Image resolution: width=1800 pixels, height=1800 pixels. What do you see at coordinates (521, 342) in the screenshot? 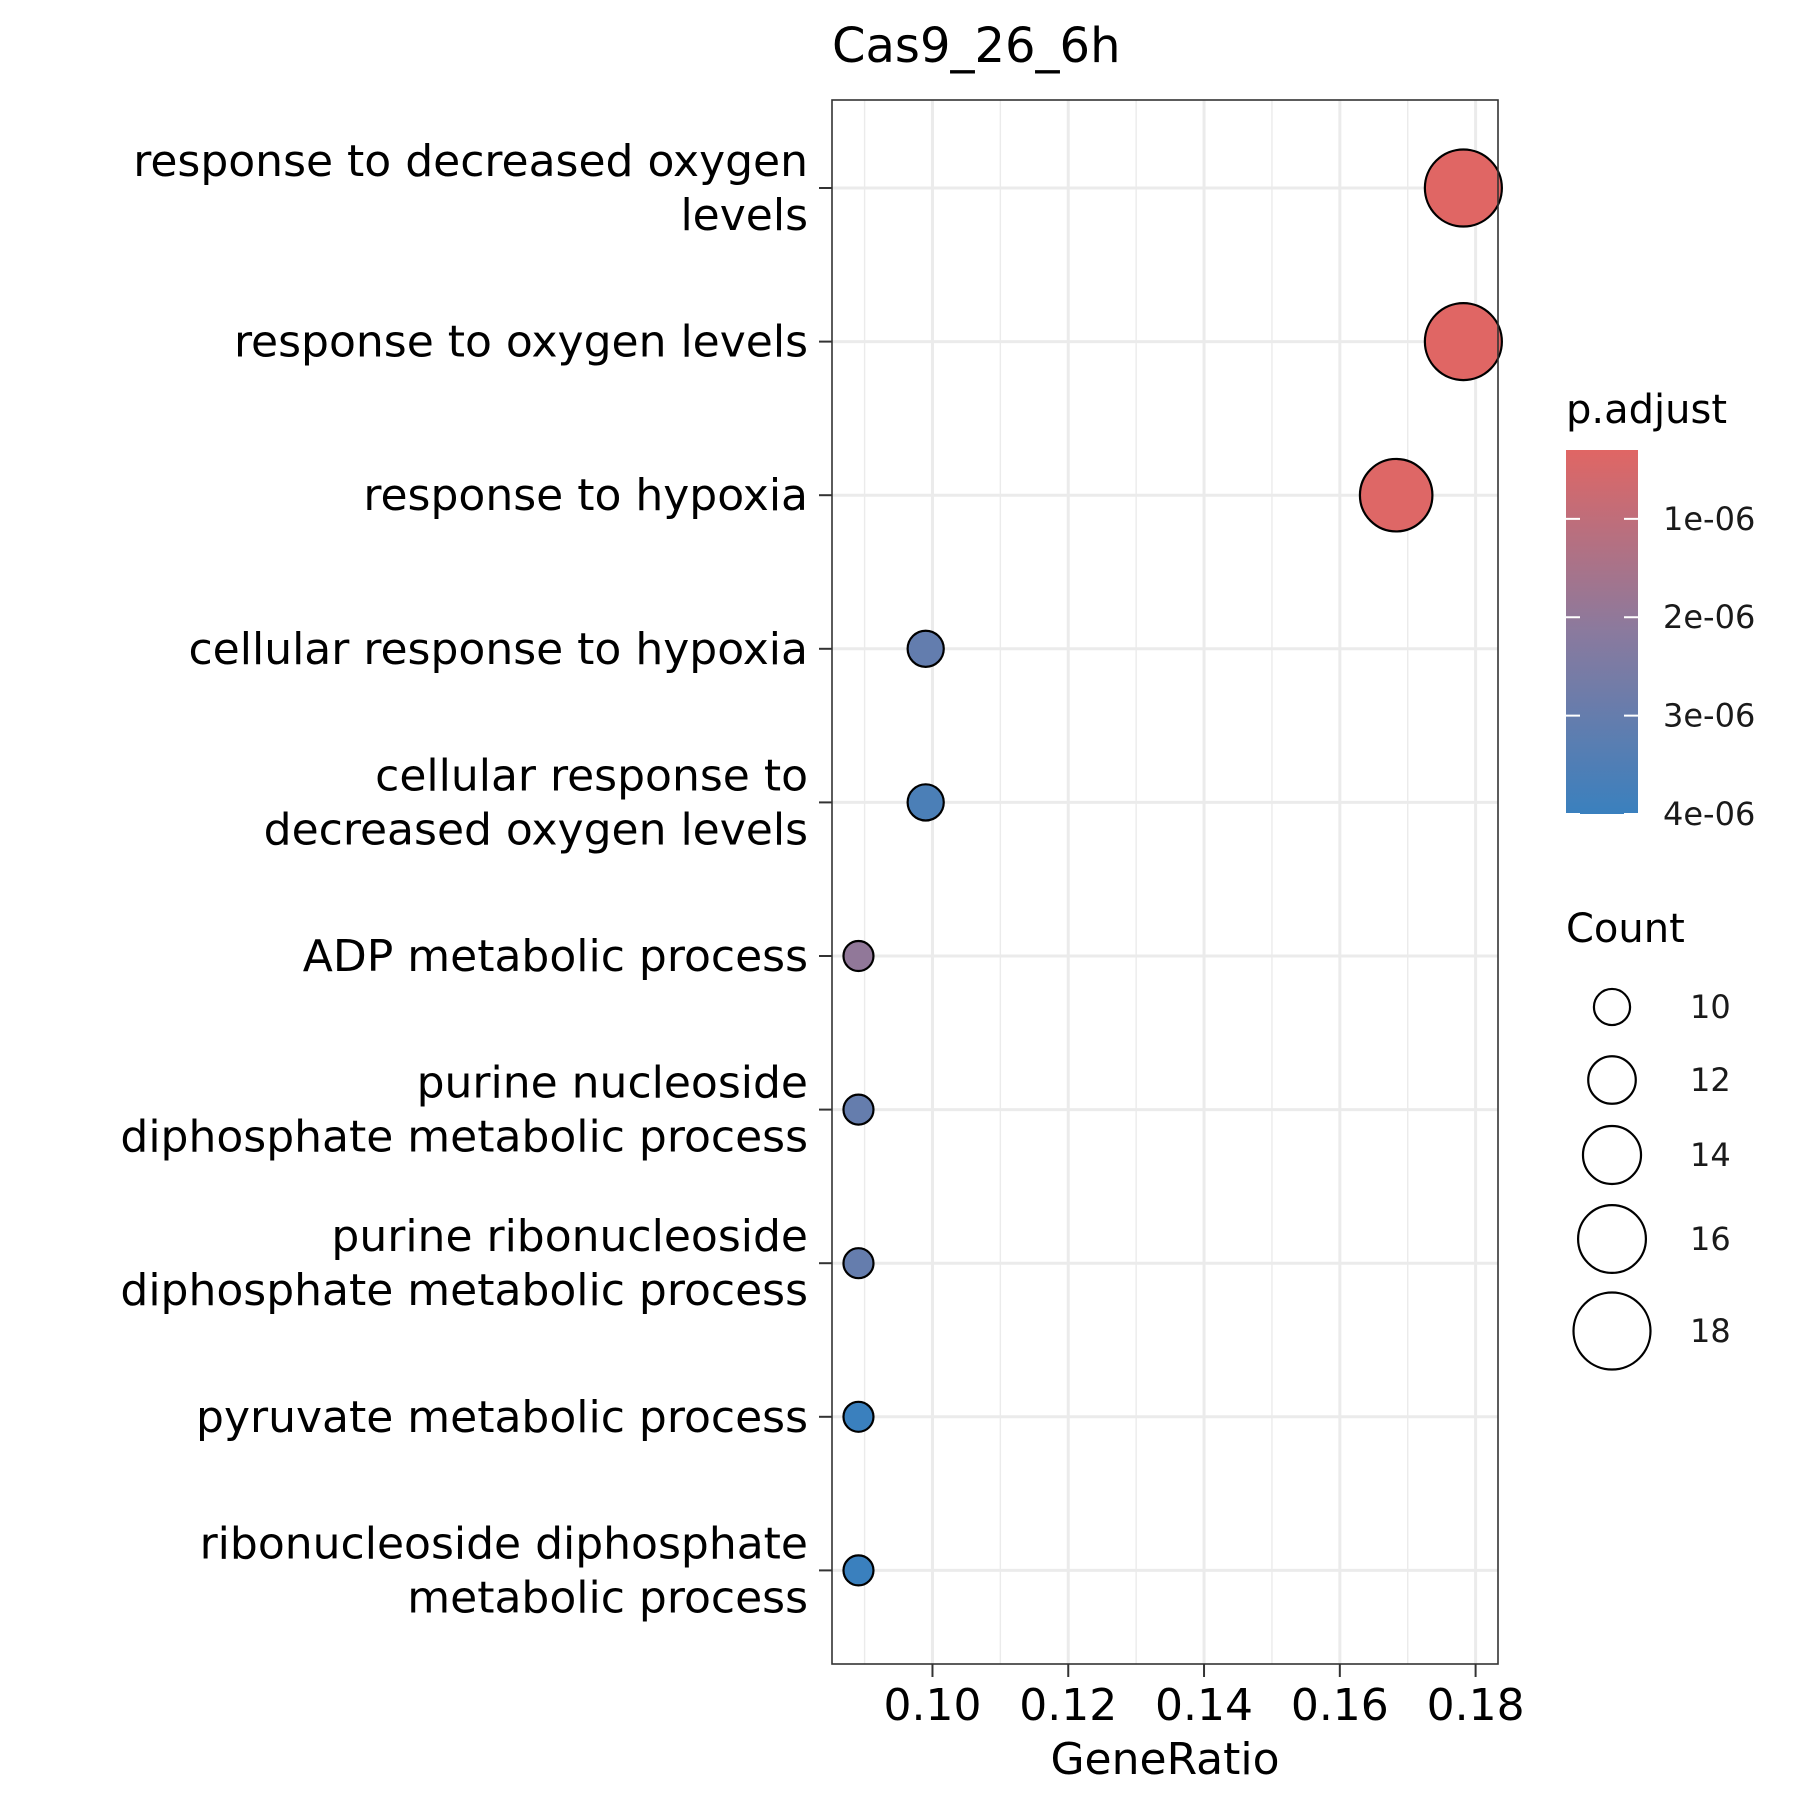
I see `y-tick-label: response to oxygen levels` at bounding box center [521, 342].